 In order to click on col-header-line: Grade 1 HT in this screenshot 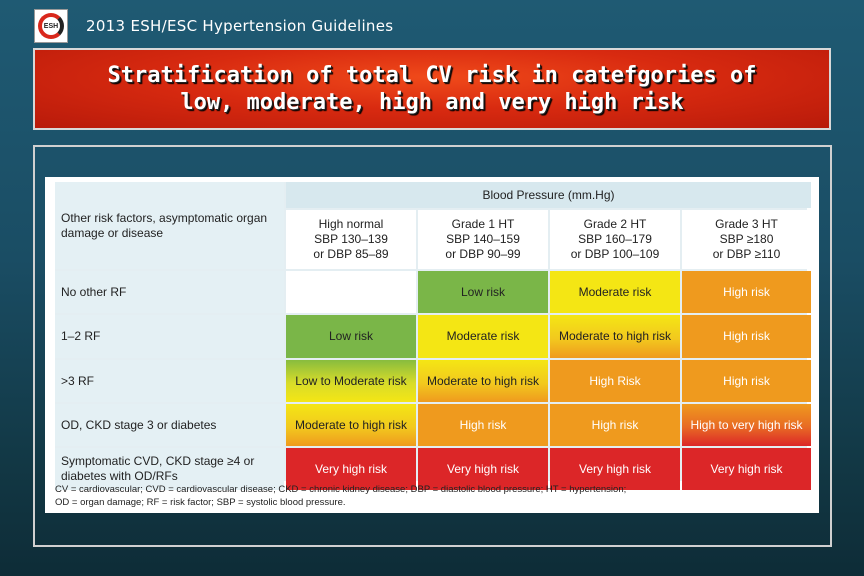, I will do `click(483, 224)`.